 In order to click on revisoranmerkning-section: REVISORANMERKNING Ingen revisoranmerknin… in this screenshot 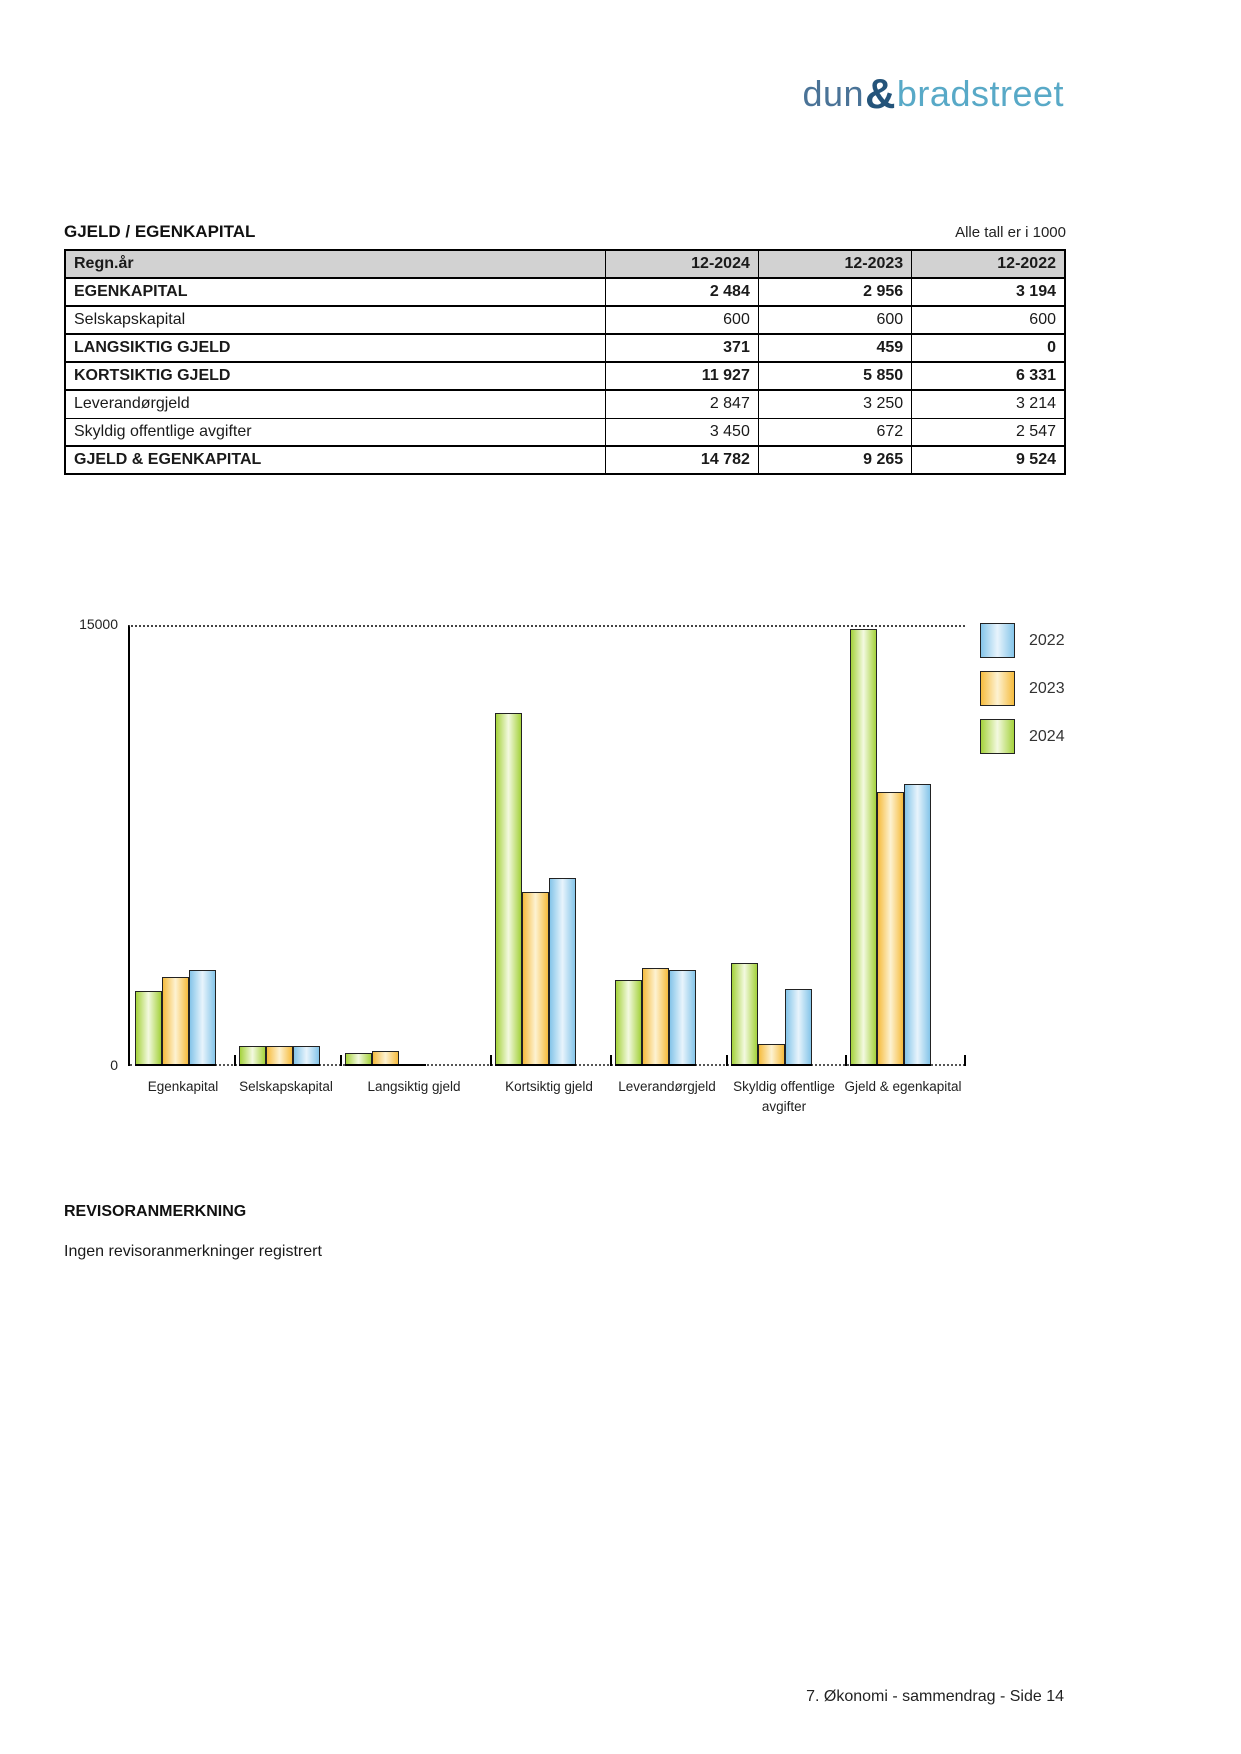, I will do `click(193, 1232)`.